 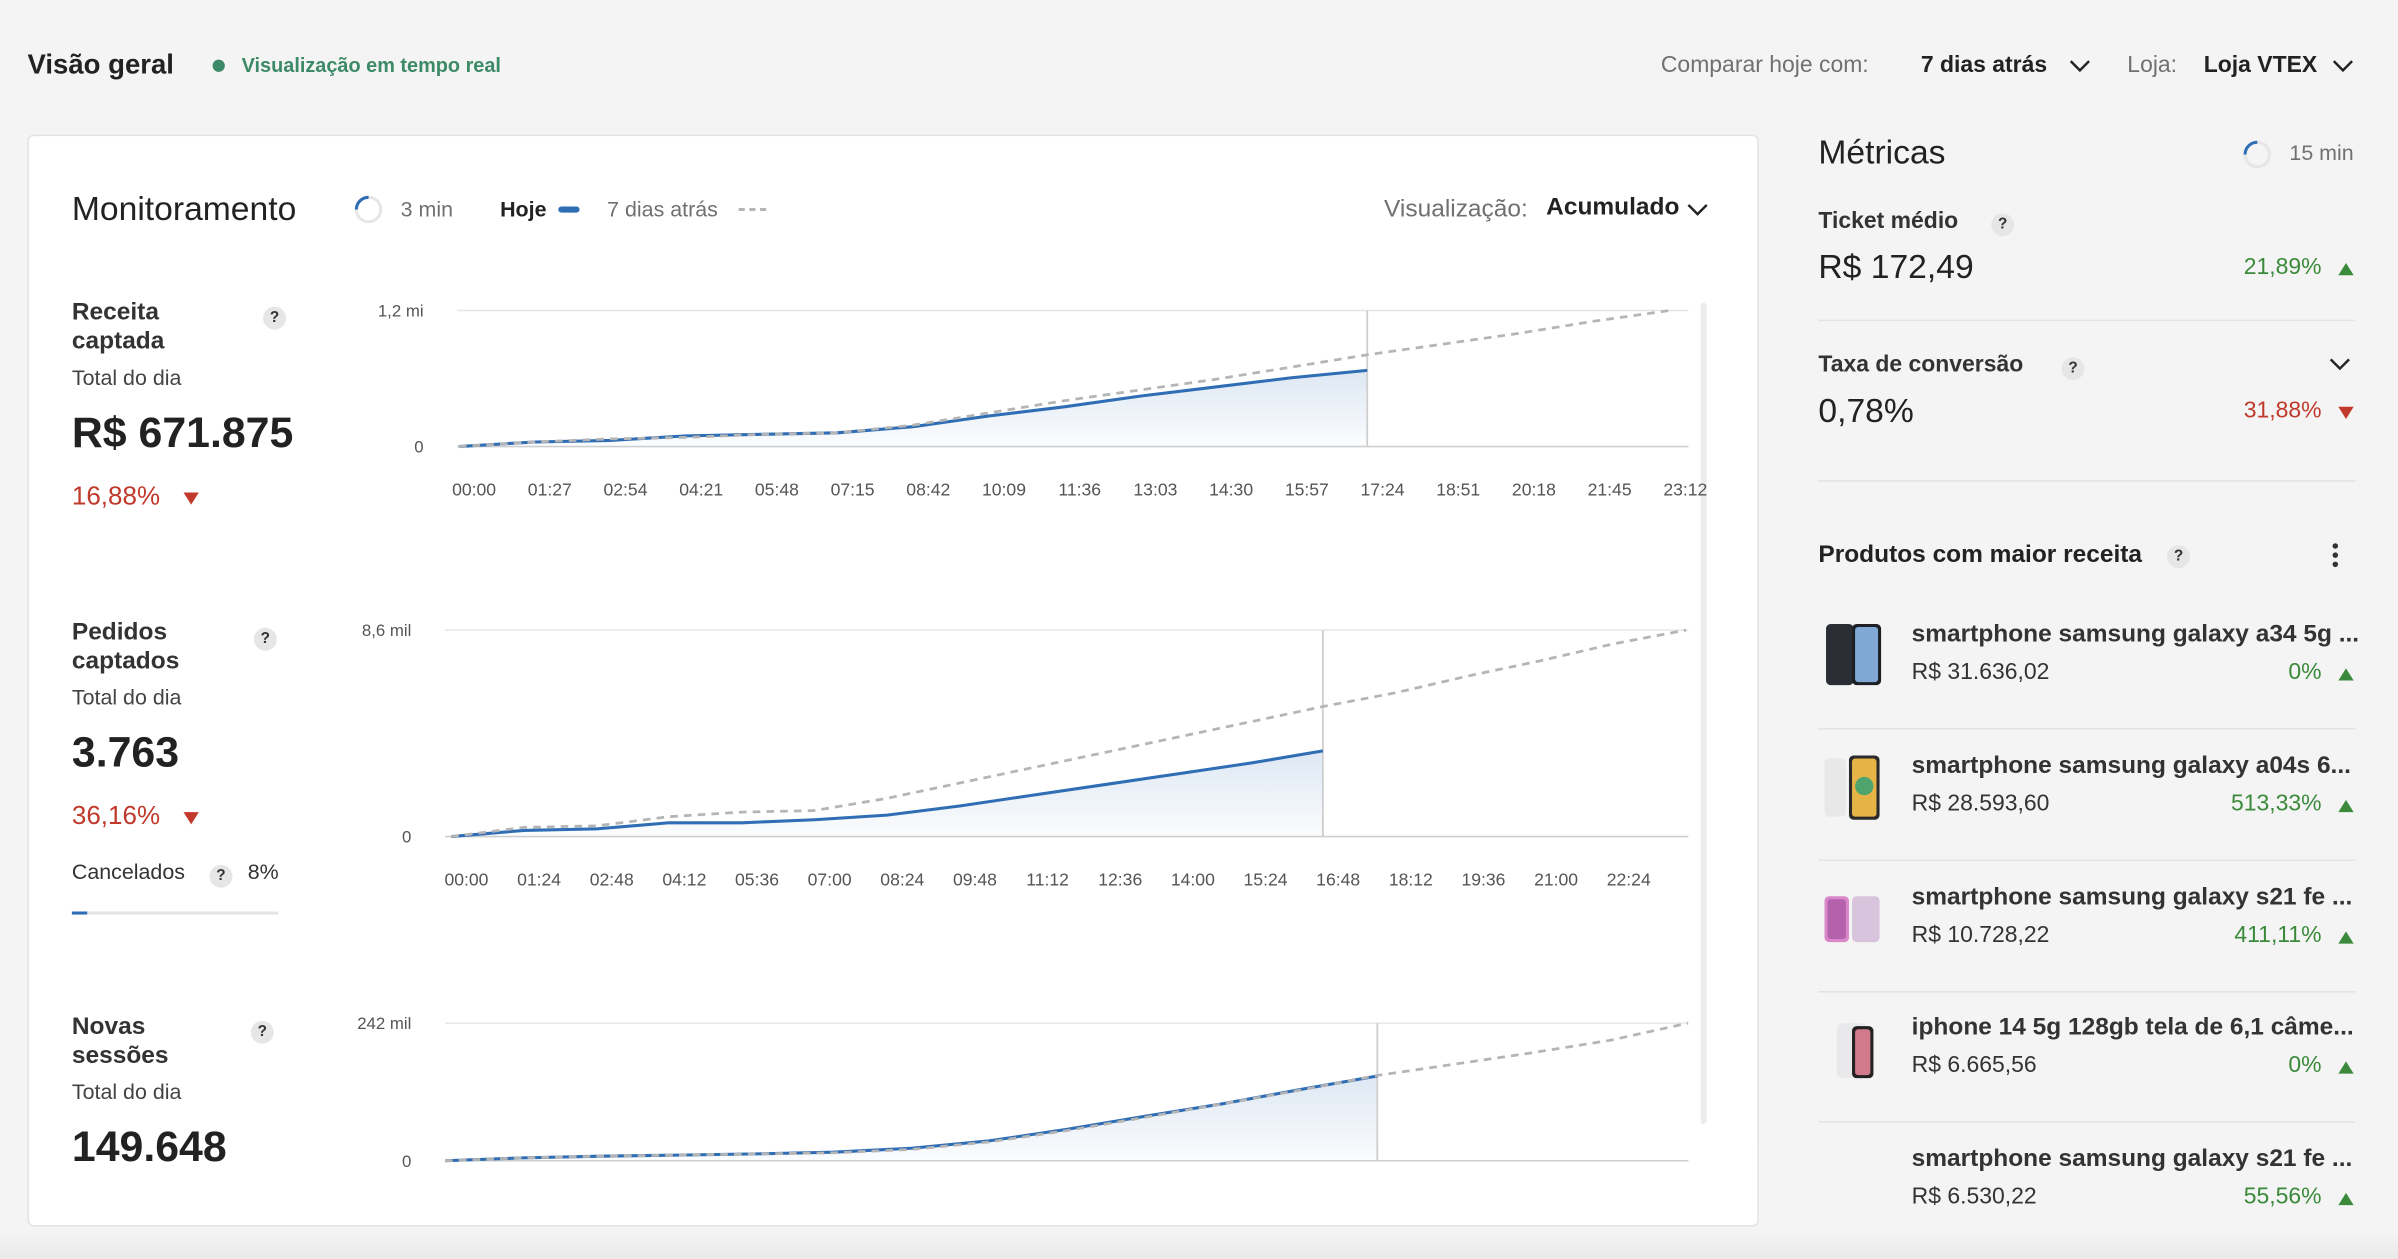 What do you see at coordinates (2305, 1065) in the screenshot?
I see `product-change: 0%` at bounding box center [2305, 1065].